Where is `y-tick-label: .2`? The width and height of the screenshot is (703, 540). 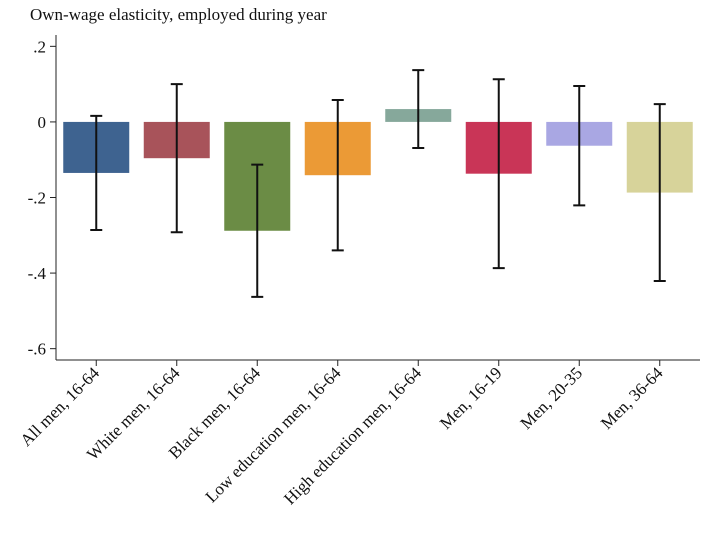
y-tick-label: .2 is located at coordinates (39, 46).